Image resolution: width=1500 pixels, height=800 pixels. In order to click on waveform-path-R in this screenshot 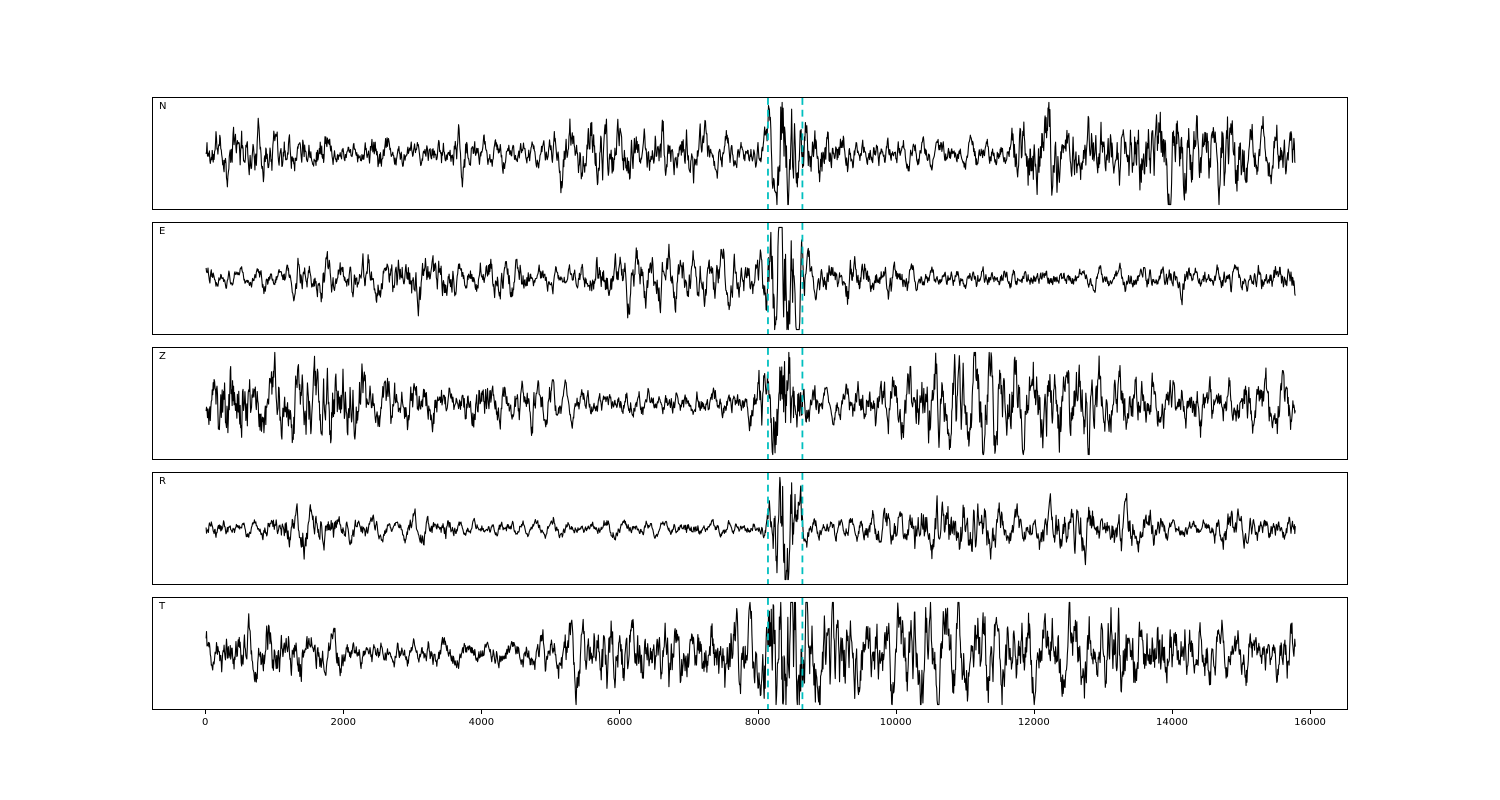, I will do `click(750, 528)`.